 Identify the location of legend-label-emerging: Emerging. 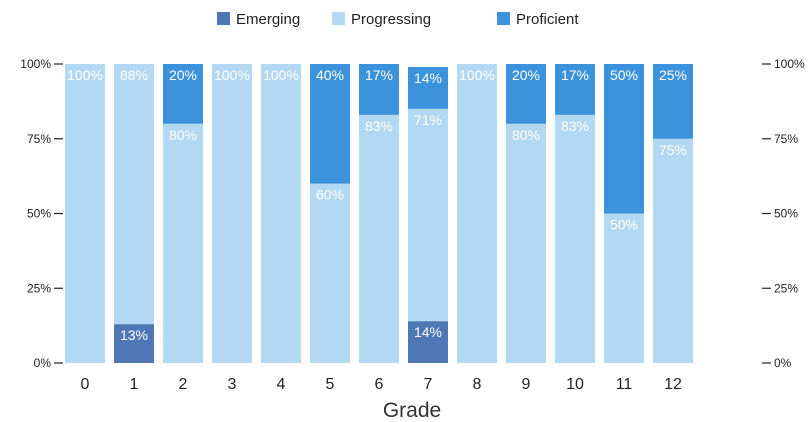
(268, 19).